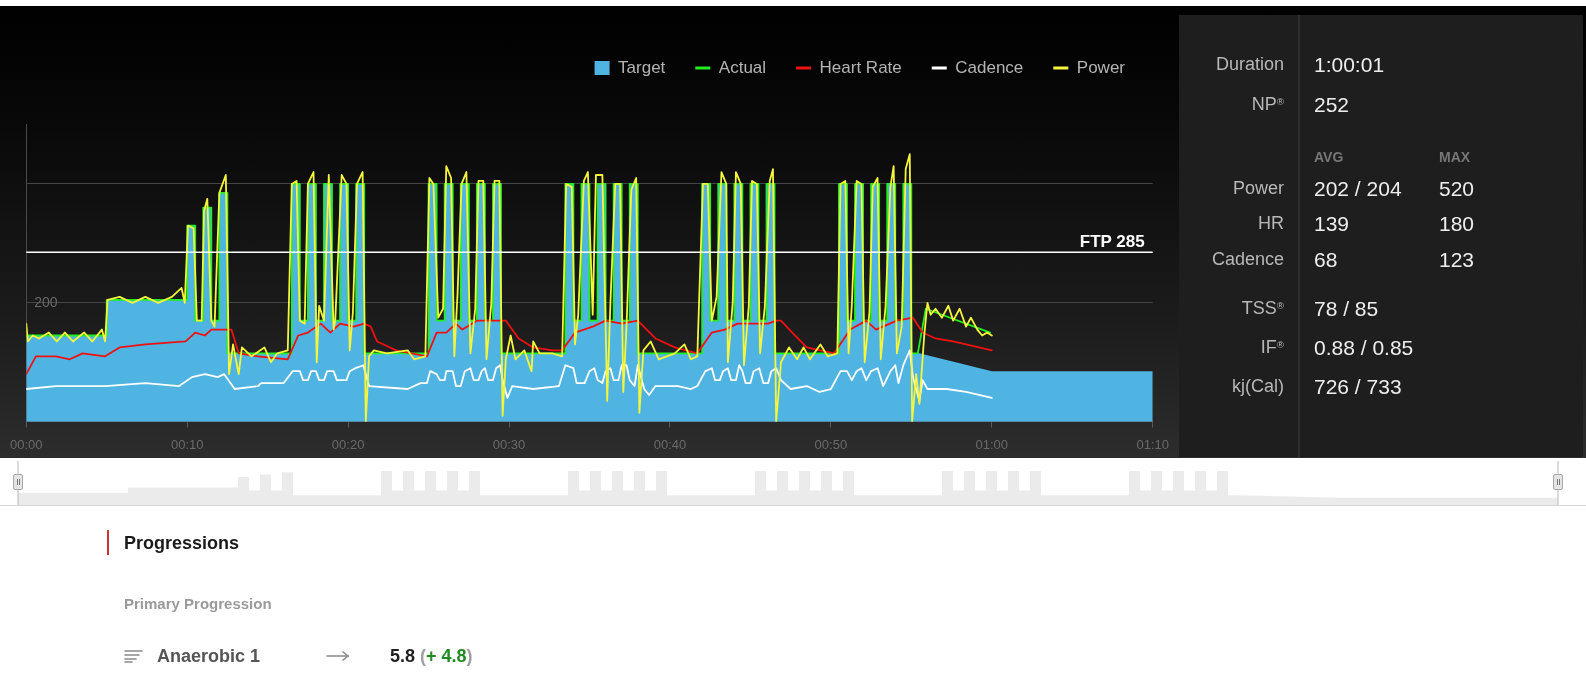 The height and width of the screenshot is (698, 1586). Describe the element at coordinates (989, 67) in the screenshot. I see `legend-label: Cadence` at that location.